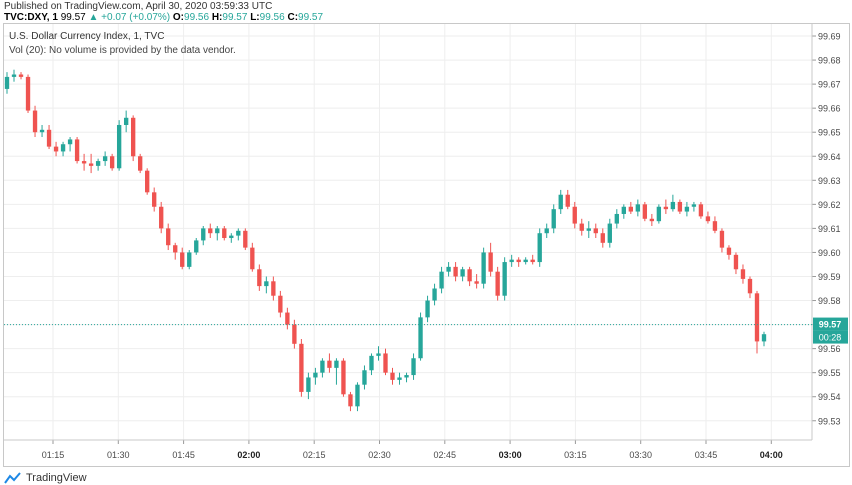  Describe the element at coordinates (771, 455) in the screenshot. I see `x-tick-label: 04:00` at that location.